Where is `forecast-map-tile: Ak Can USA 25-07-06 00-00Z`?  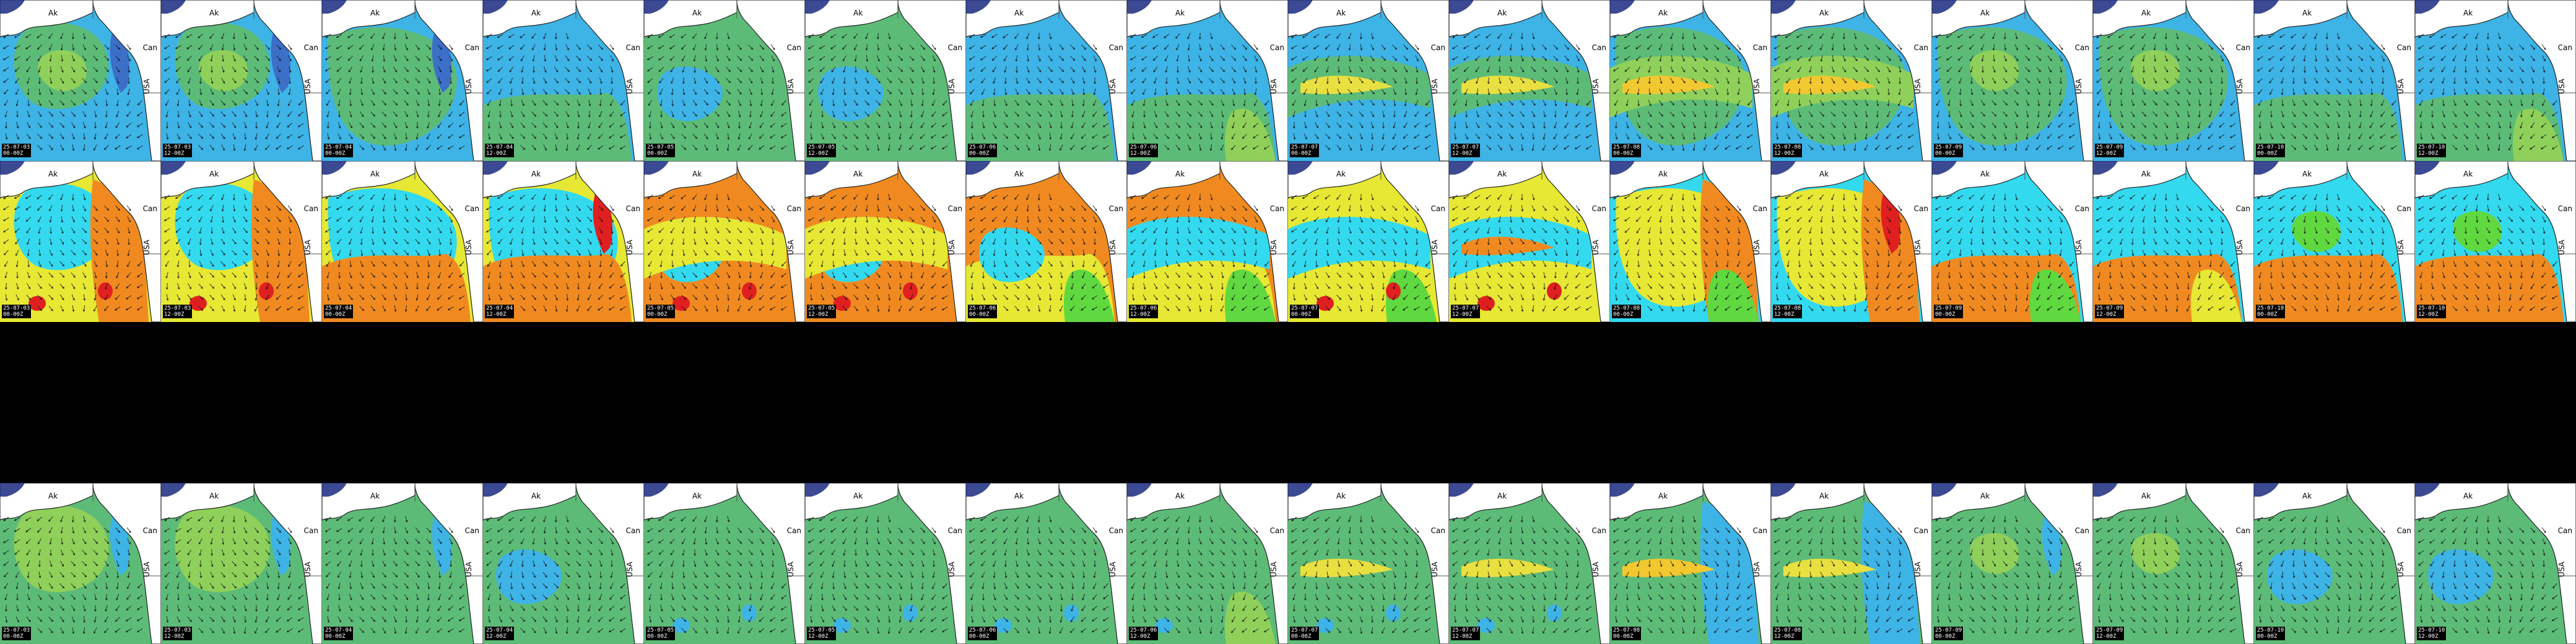 forecast-map-tile: Ak Can USA 25-07-06 00-00Z is located at coordinates (1046, 80).